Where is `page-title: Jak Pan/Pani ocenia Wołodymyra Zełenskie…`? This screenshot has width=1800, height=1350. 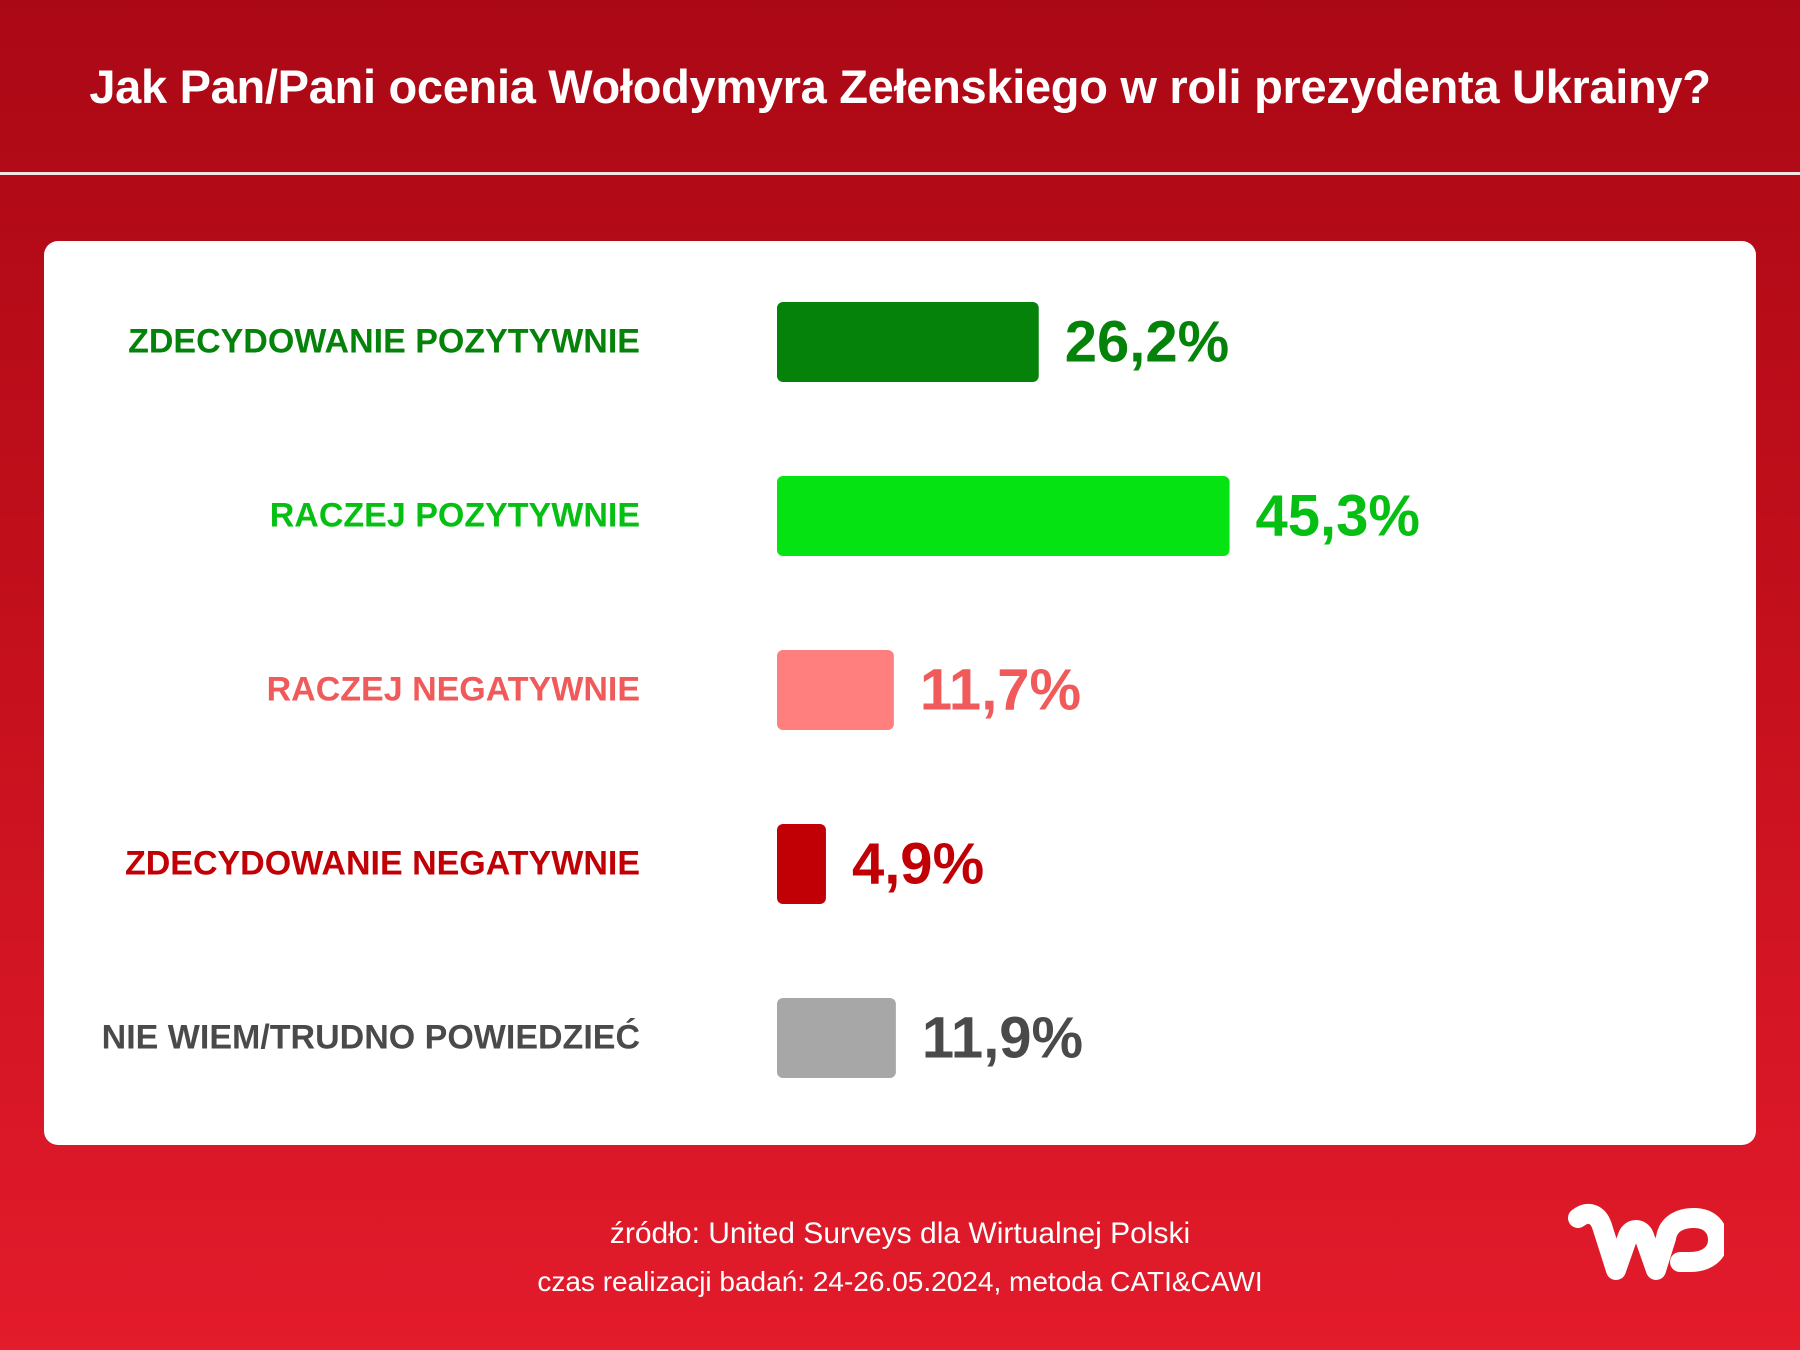 page-title: Jak Pan/Pani ocenia Wołodymyra Zełenskie… is located at coordinates (900, 86).